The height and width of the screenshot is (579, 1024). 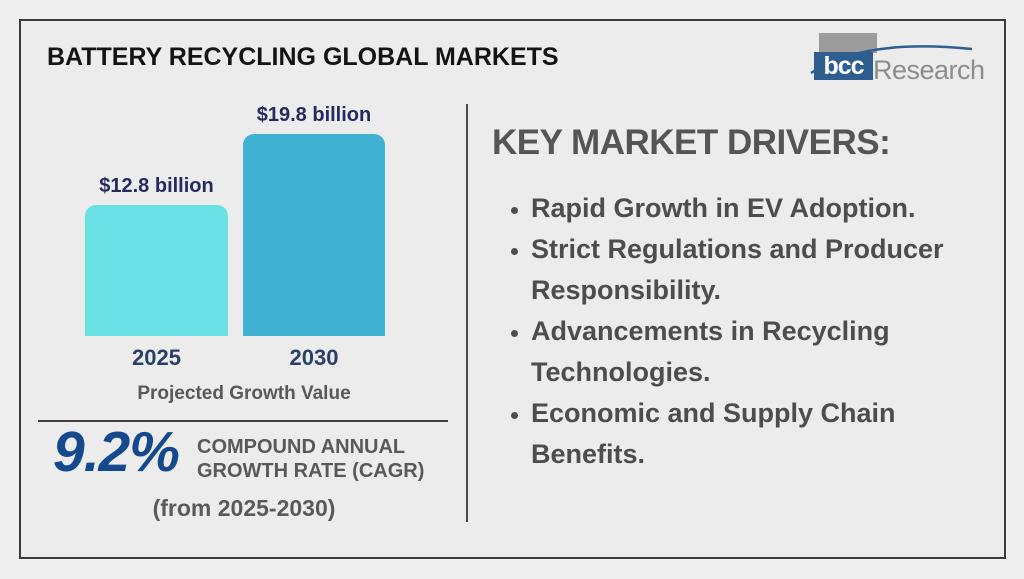 I want to click on cagr-label: COMPOUND ANNUAL GROWTH RATE (CAGR), so click(x=310, y=459).